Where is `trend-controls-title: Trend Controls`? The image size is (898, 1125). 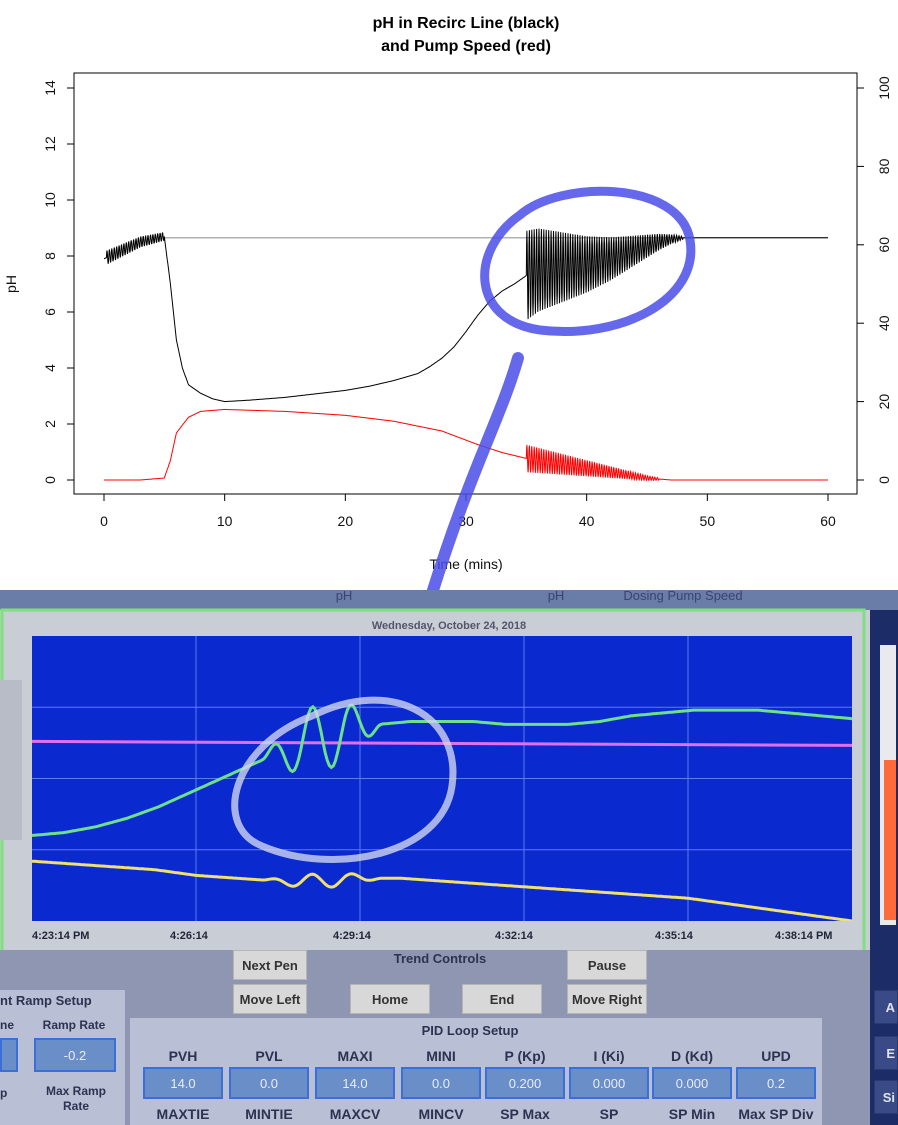
trend-controls-title: Trend Controls is located at coordinates (440, 958).